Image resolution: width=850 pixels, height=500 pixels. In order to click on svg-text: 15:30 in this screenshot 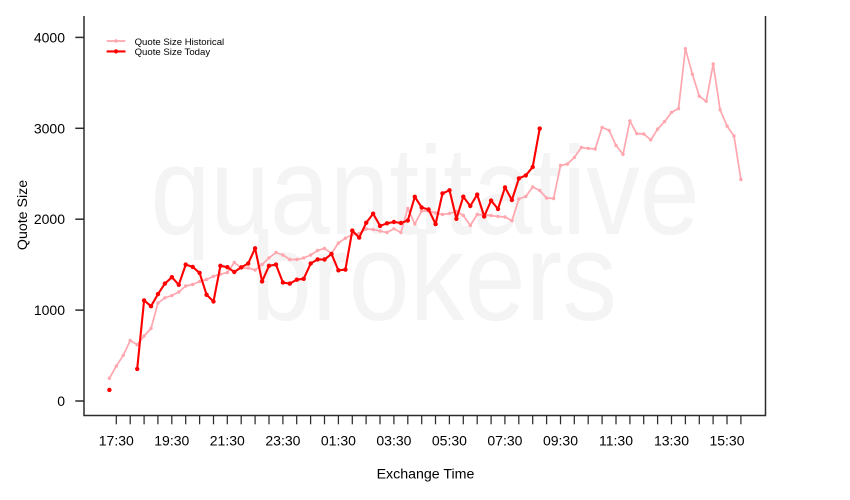, I will do `click(726, 441)`.